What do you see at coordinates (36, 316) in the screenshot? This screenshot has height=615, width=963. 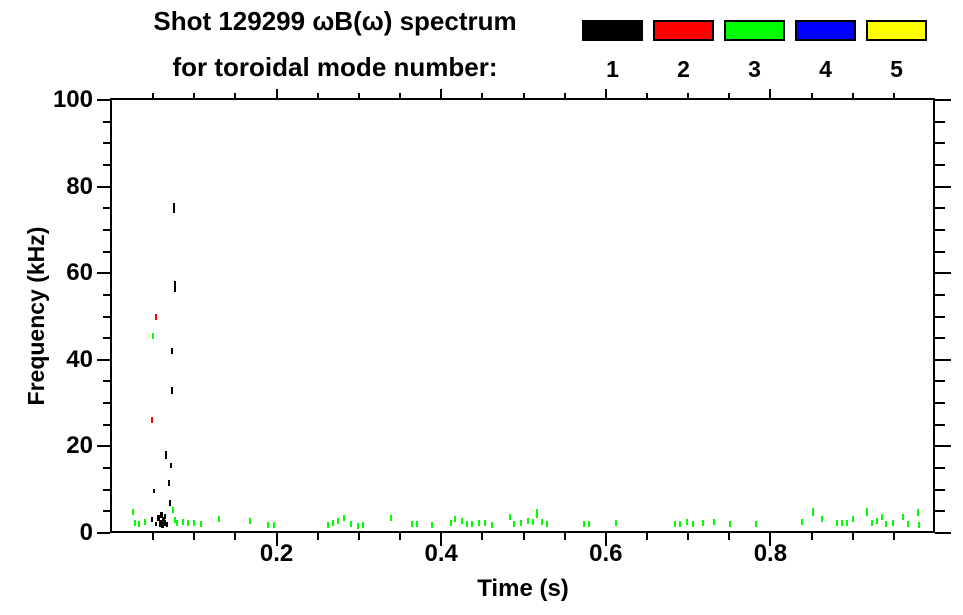 I see `y-axis-label: Frequency (kHz)` at bounding box center [36, 316].